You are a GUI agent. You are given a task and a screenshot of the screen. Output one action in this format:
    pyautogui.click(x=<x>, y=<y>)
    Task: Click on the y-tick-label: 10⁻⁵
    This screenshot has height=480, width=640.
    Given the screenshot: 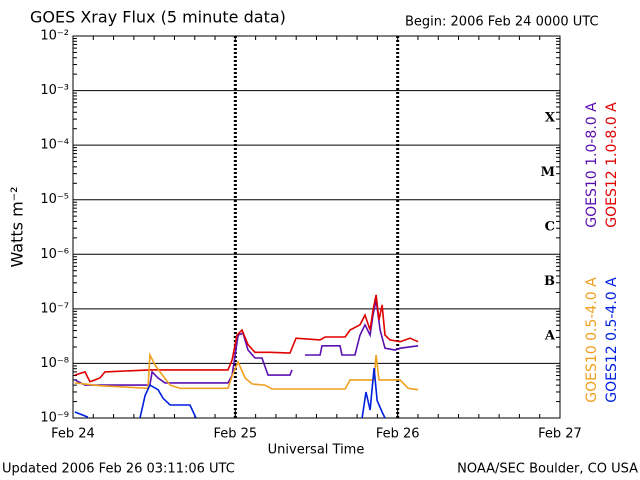 What is the action you would take?
    pyautogui.click(x=54, y=199)
    